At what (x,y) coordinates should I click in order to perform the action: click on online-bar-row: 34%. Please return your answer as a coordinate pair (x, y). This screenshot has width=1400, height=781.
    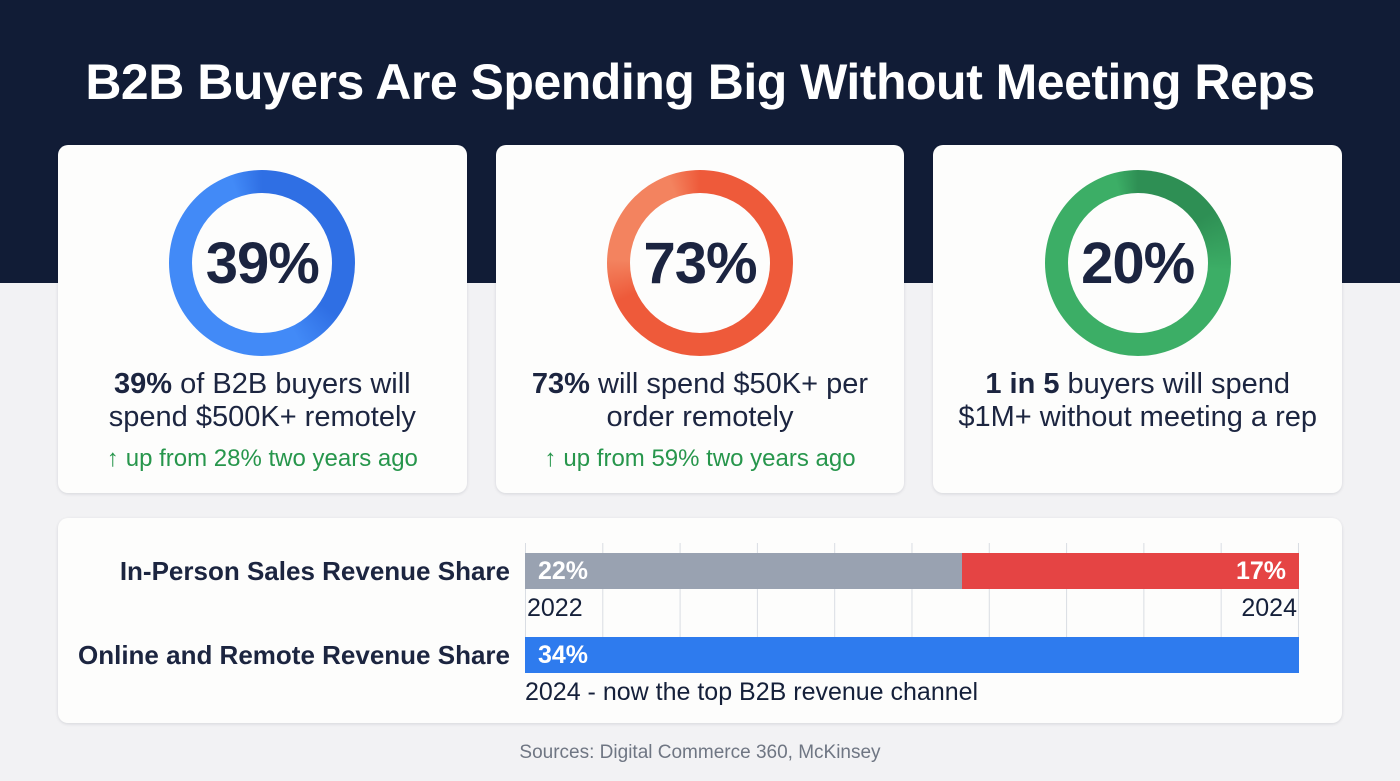
    Looking at the image, I should click on (912, 655).